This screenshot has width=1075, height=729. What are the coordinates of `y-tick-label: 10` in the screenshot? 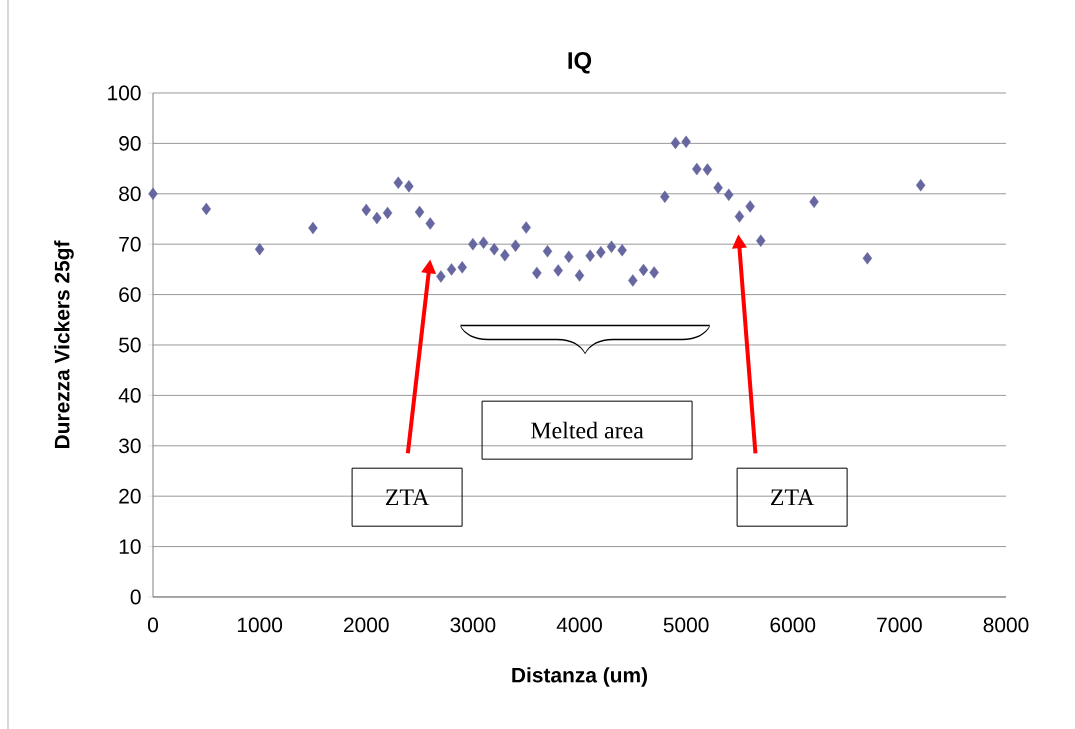 It's located at (130, 546).